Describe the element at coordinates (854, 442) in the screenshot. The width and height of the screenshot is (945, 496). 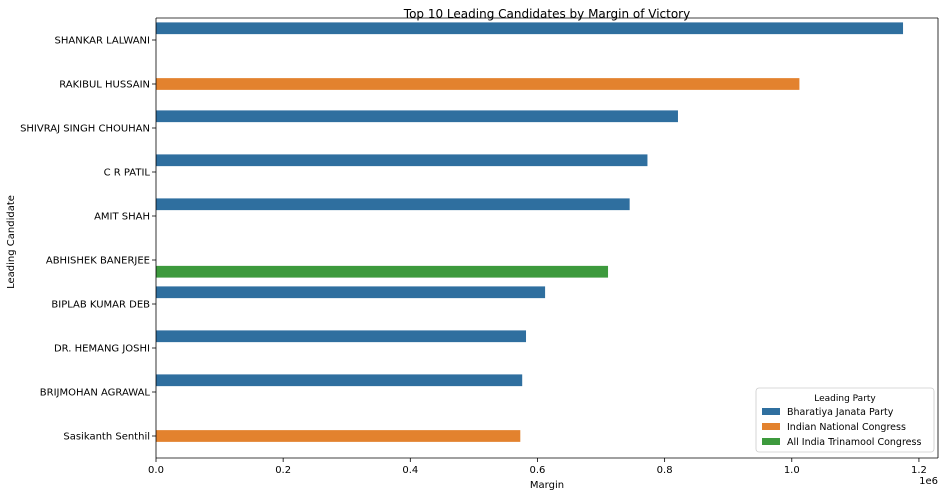
I see `legend-label: All India Trinamool Congress` at that location.